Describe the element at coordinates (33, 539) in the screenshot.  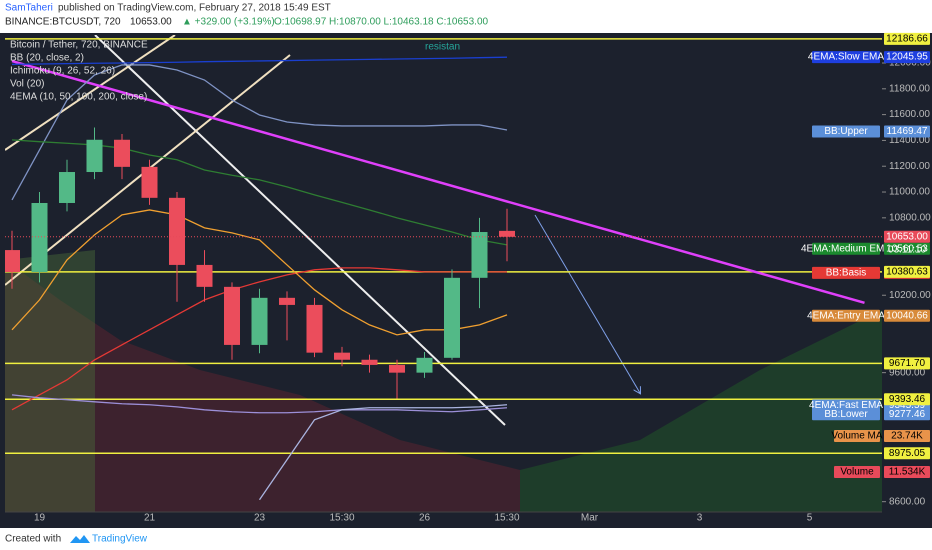
I see `footer-text: Created with` at that location.